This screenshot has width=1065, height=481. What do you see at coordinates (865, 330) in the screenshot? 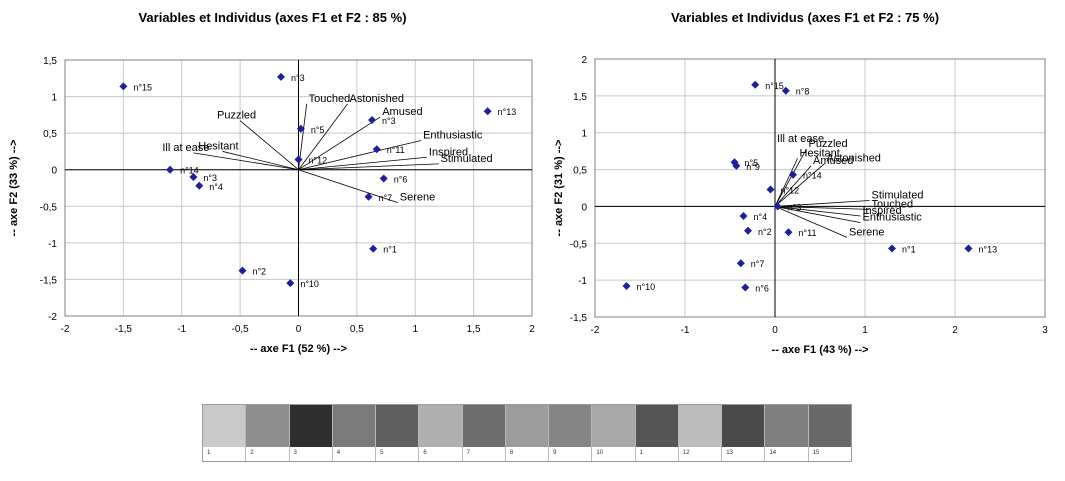
I see `x-tick-label: 1` at bounding box center [865, 330].